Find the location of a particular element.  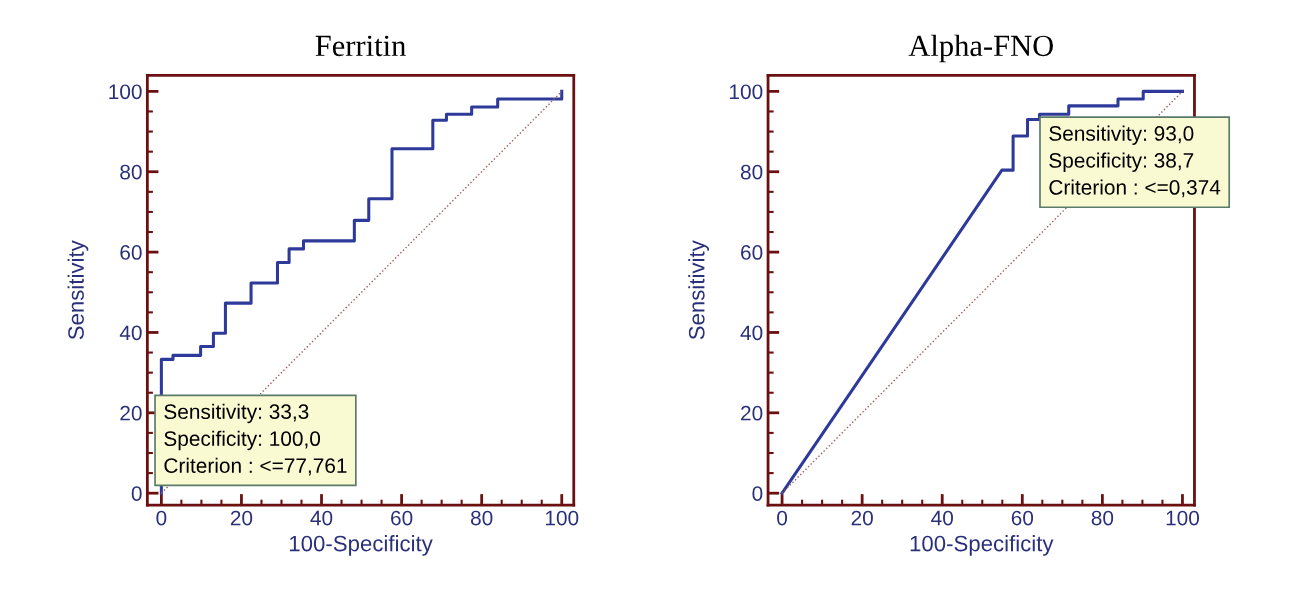

annotation: Sensitivity: 33,3 Specificity: 100,0 Criterion : <=77,761 is located at coordinates (255, 439).